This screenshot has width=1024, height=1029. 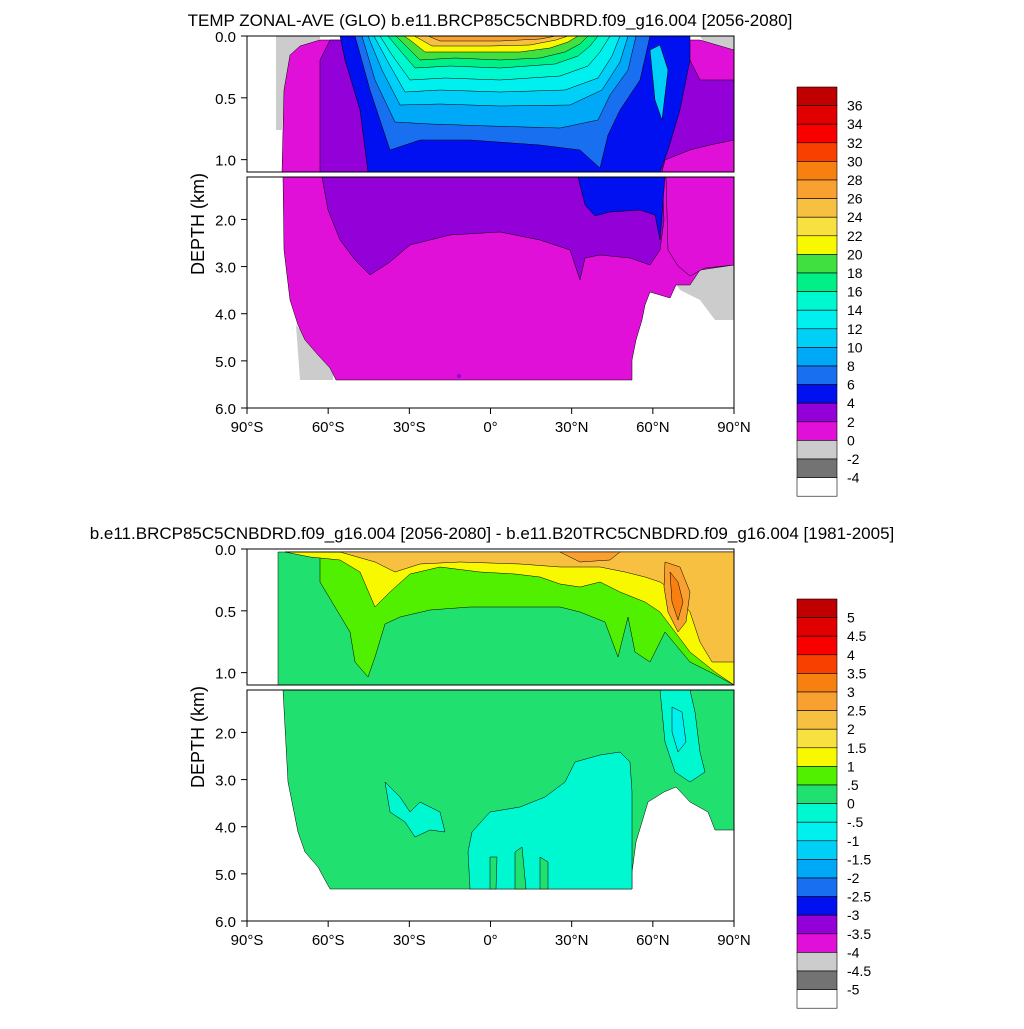 What do you see at coordinates (857, 711) in the screenshot?
I see `colorbar-label: 2.5` at bounding box center [857, 711].